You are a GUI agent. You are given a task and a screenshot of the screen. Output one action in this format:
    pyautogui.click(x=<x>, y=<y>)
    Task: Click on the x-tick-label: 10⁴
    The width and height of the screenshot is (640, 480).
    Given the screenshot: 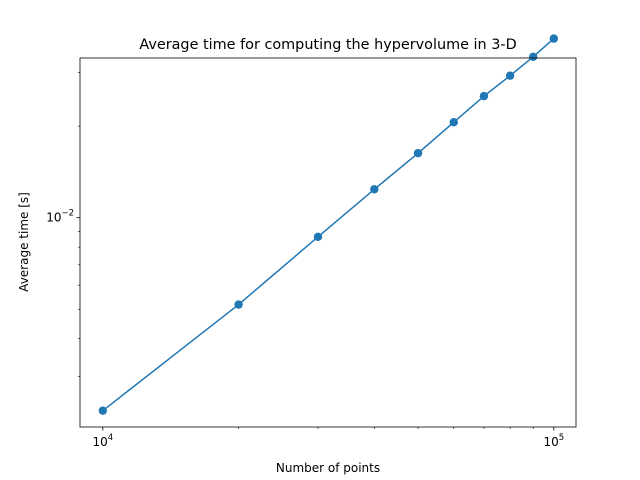 What is the action you would take?
    pyautogui.click(x=102, y=441)
    